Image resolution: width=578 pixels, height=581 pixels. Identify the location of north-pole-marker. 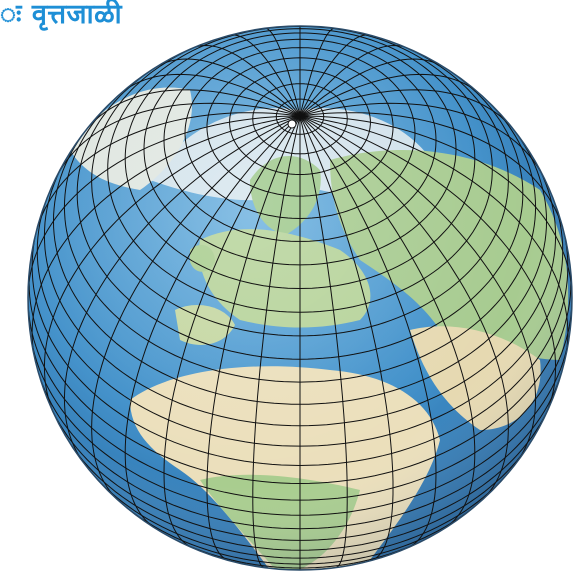
(292, 124).